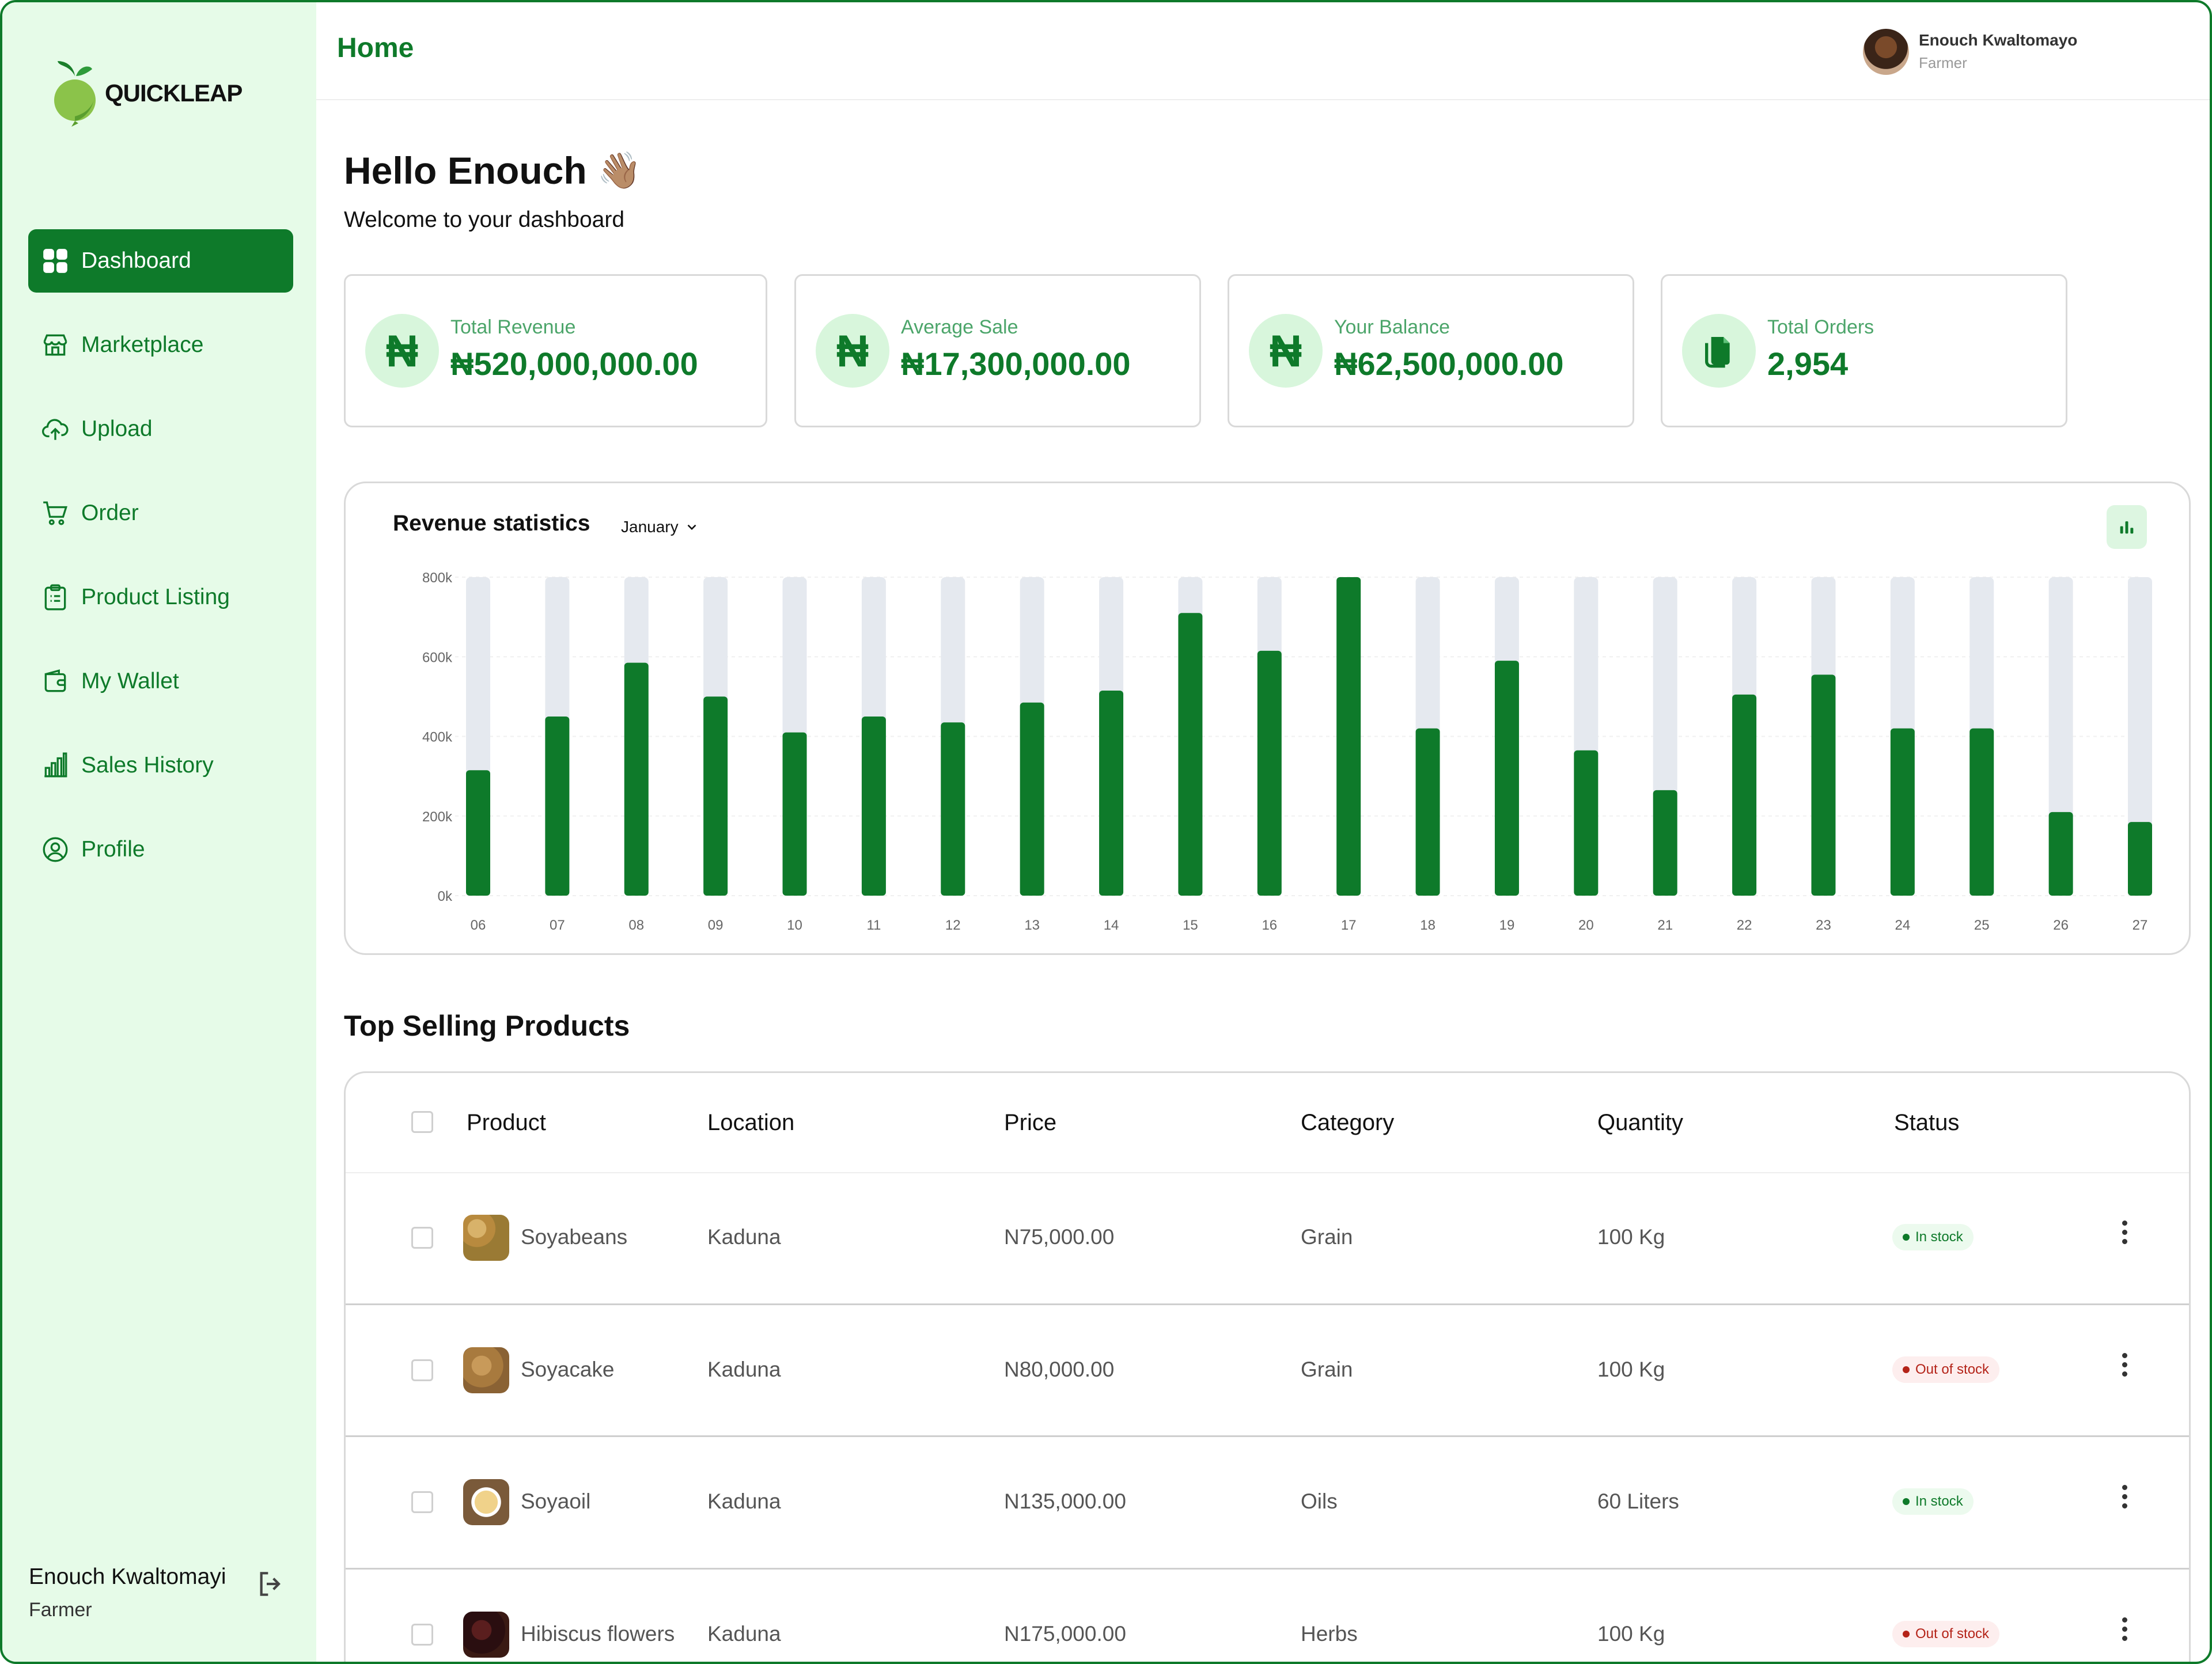 The height and width of the screenshot is (1664, 2212). I want to click on product-price: N80,000.00, so click(1059, 1369).